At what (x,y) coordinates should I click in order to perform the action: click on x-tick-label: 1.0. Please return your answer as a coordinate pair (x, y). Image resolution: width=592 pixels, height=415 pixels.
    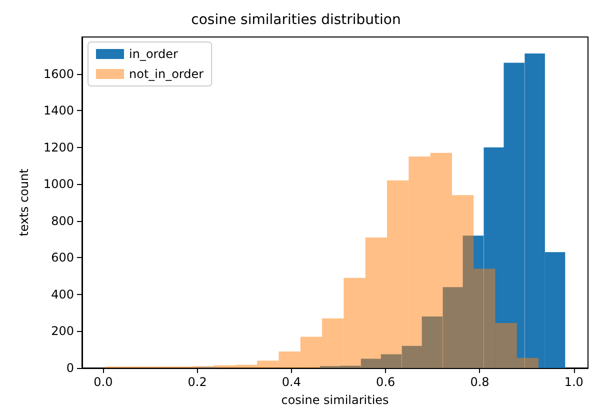
    Looking at the image, I should click on (574, 382).